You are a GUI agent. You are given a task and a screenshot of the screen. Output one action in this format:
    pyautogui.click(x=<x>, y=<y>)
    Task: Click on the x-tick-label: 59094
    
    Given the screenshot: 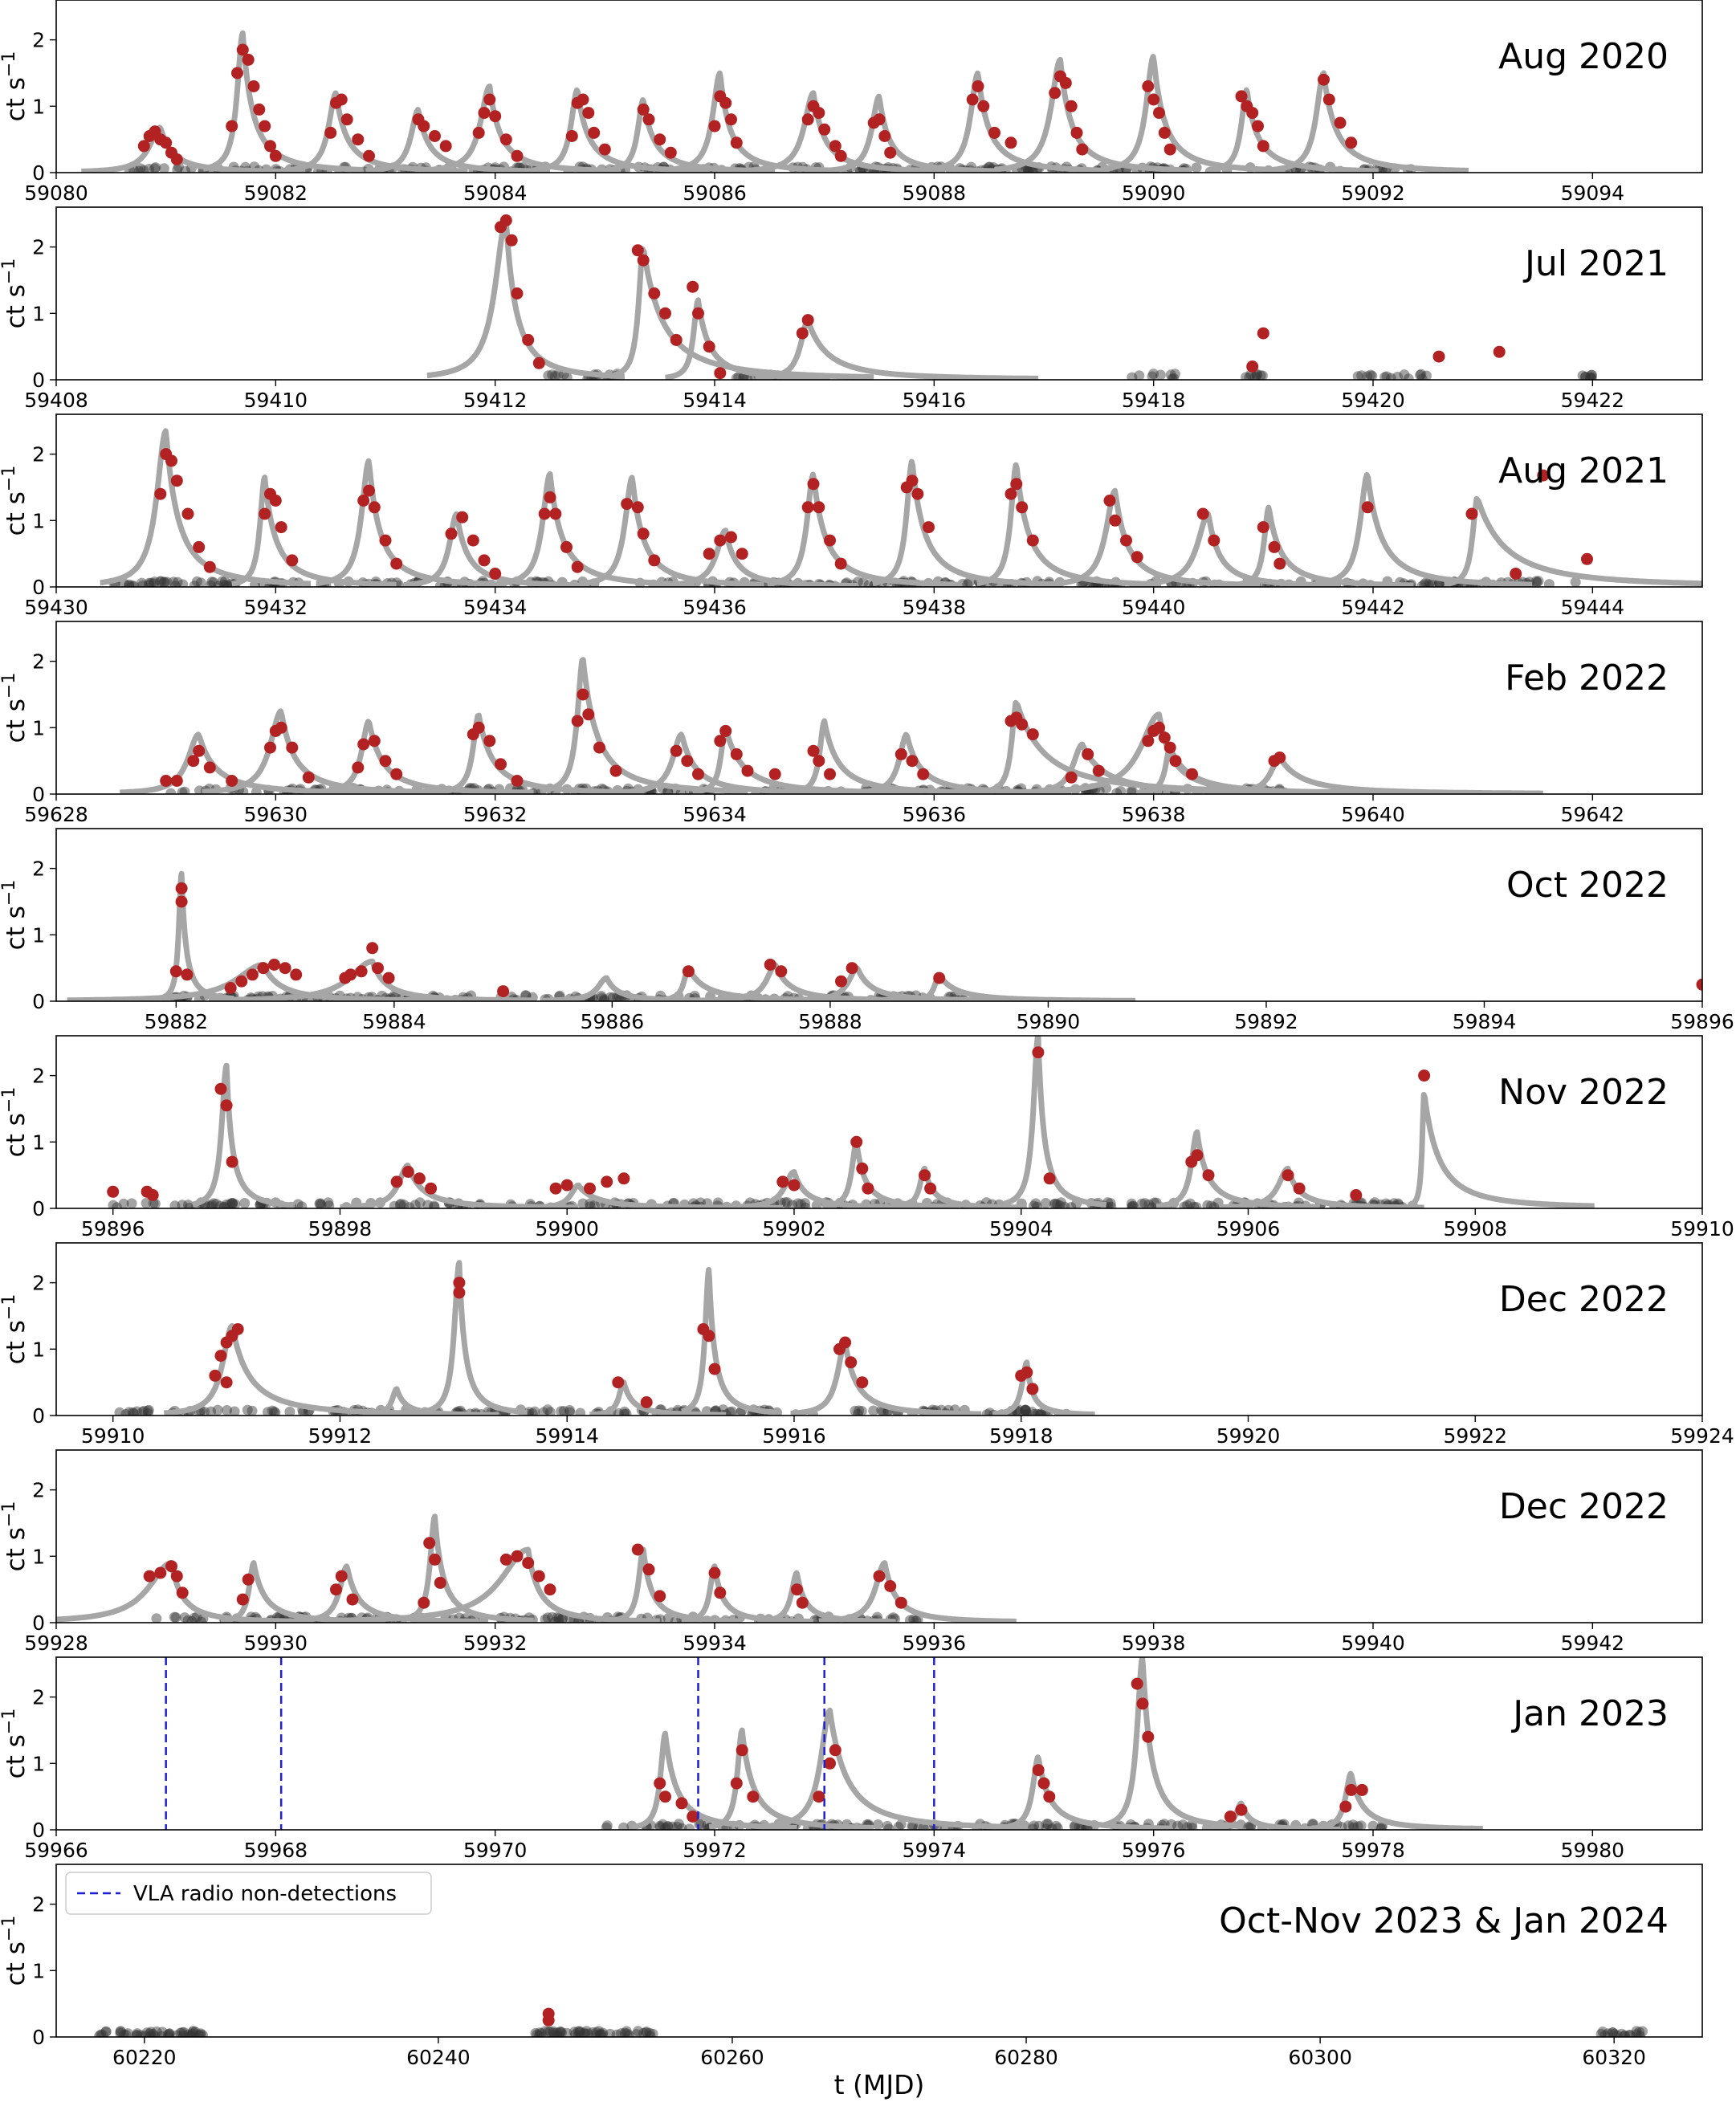 What is the action you would take?
    pyautogui.click(x=1593, y=193)
    